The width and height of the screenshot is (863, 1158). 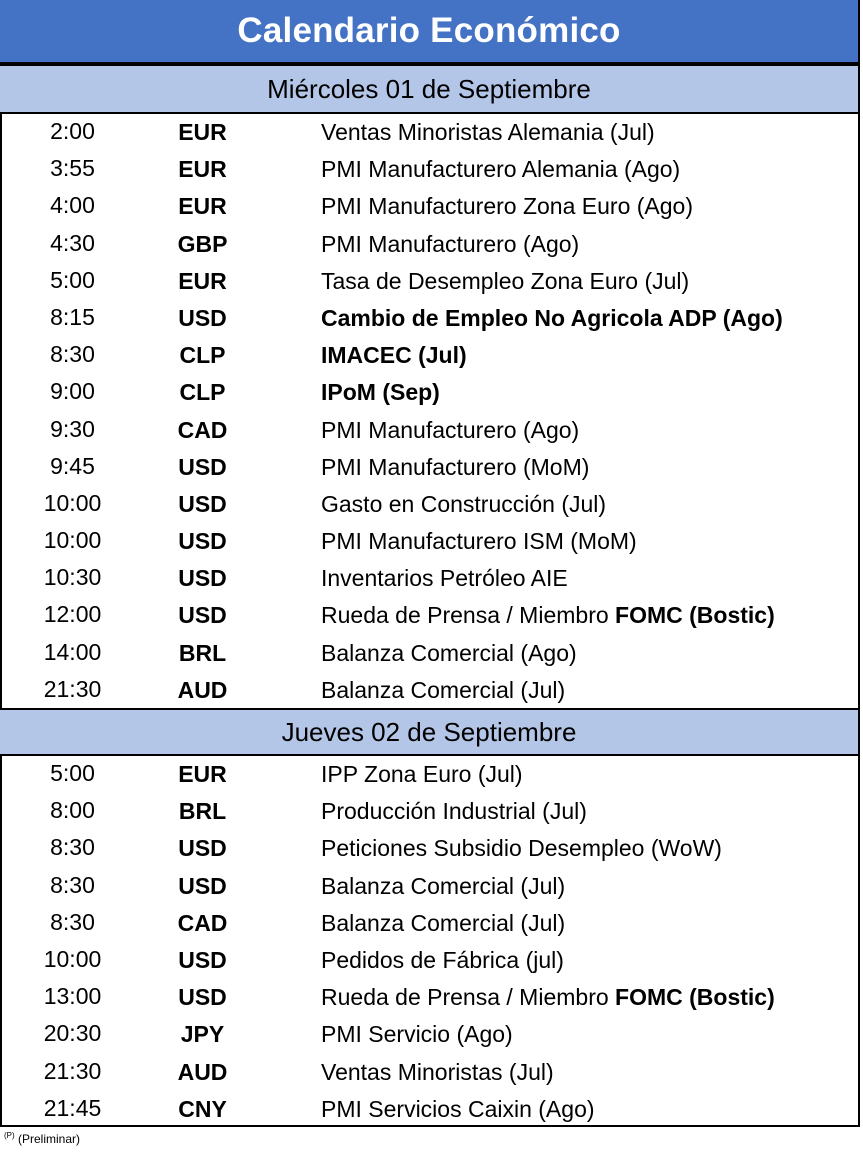 I want to click on event-row: 10:00 USD Pedidos de Fábrica (jul), so click(x=303, y=959).